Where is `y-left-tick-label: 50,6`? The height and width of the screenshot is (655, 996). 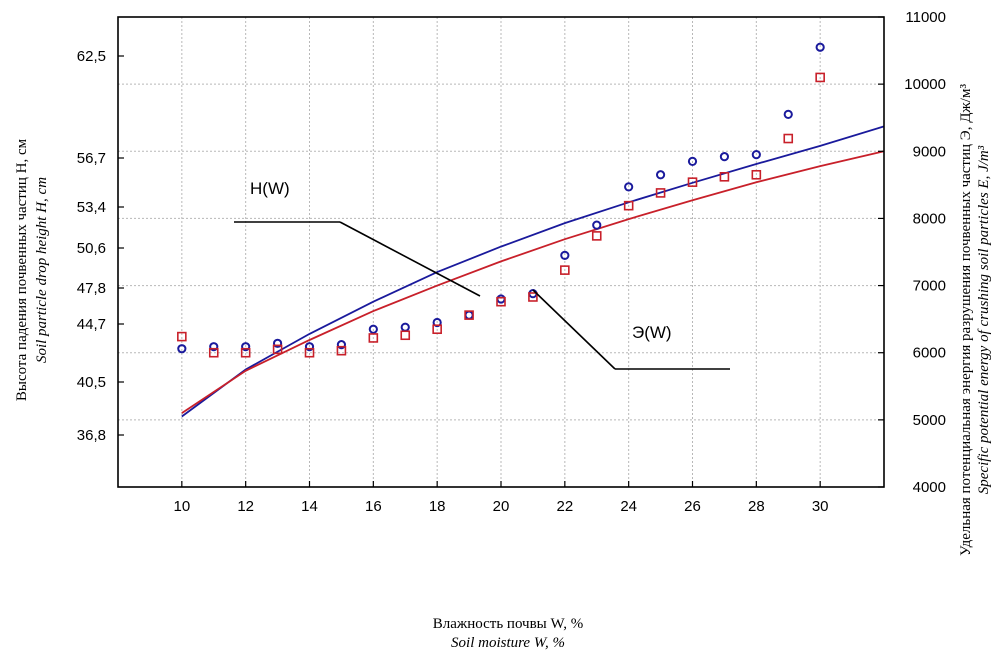 y-left-tick-label: 50,6 is located at coordinates (91, 248).